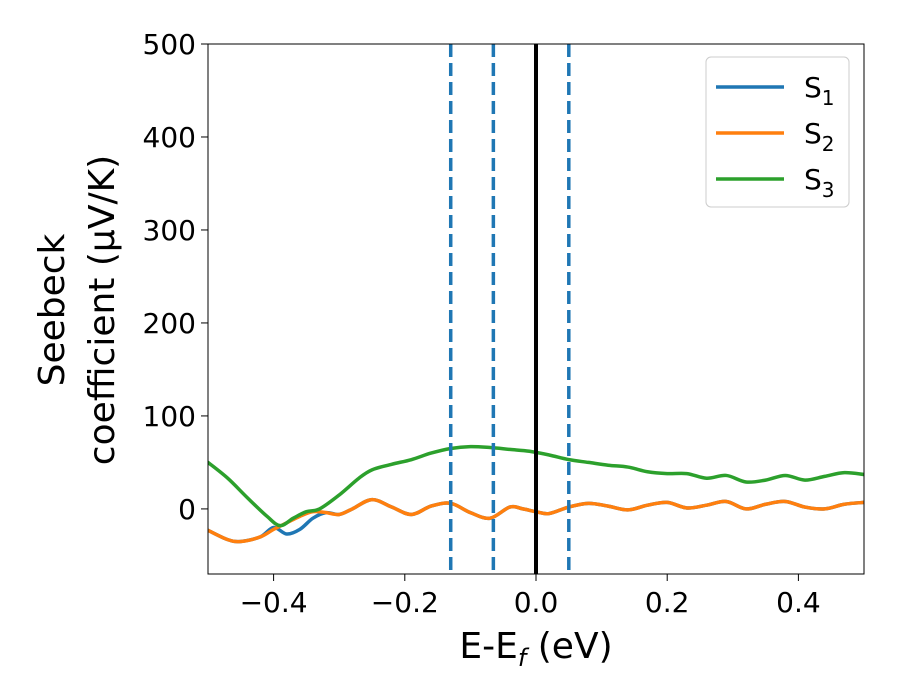 The height and width of the screenshot is (700, 900). Describe the element at coordinates (405, 602) in the screenshot. I see `x-tick-label-2: −0.2` at that location.